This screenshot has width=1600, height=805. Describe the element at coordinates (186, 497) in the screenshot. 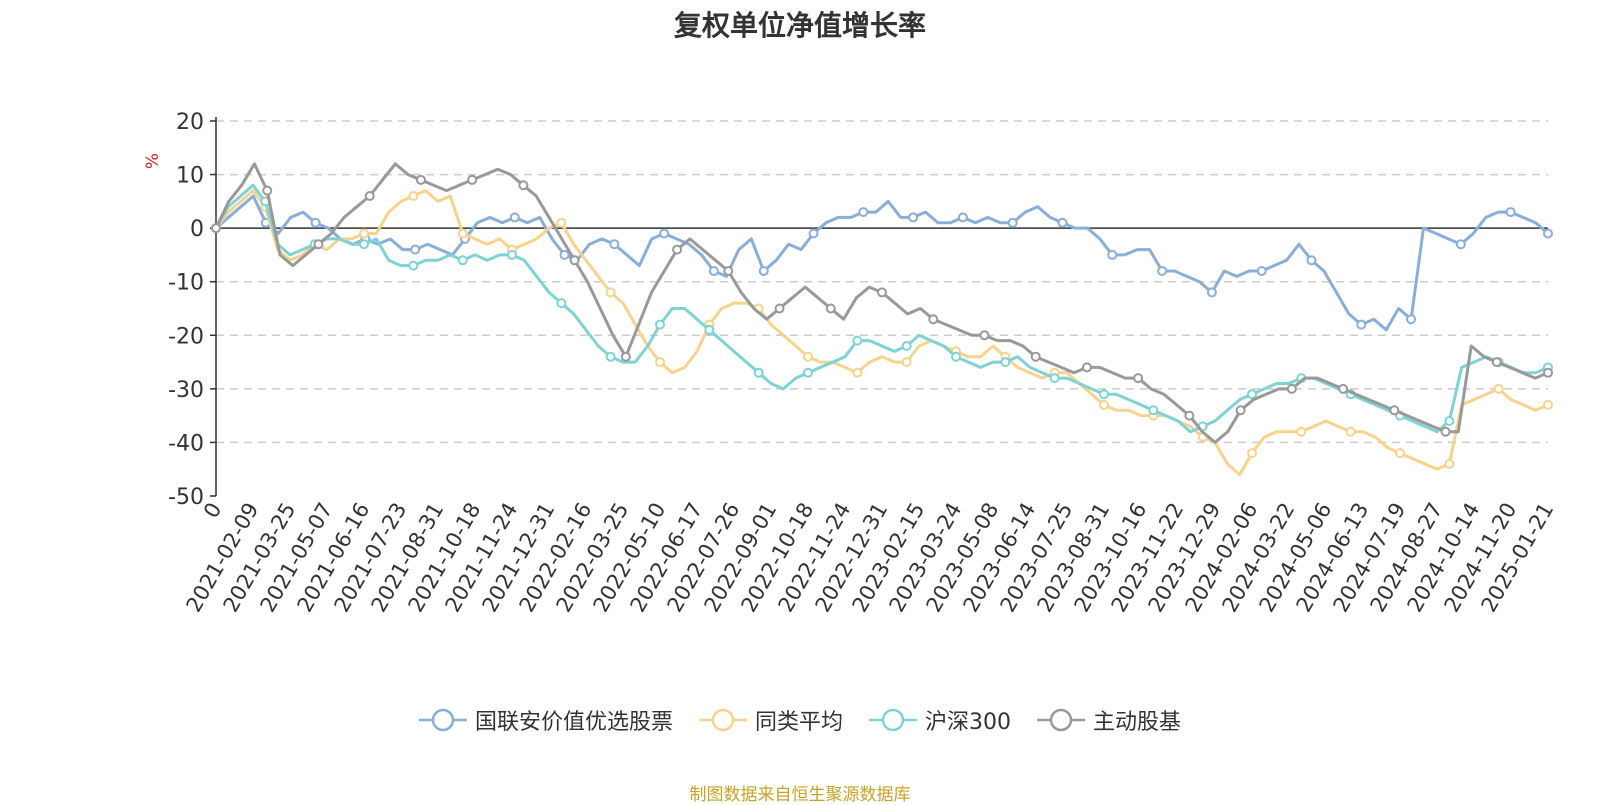

I see `y-tick-label: -50` at that location.